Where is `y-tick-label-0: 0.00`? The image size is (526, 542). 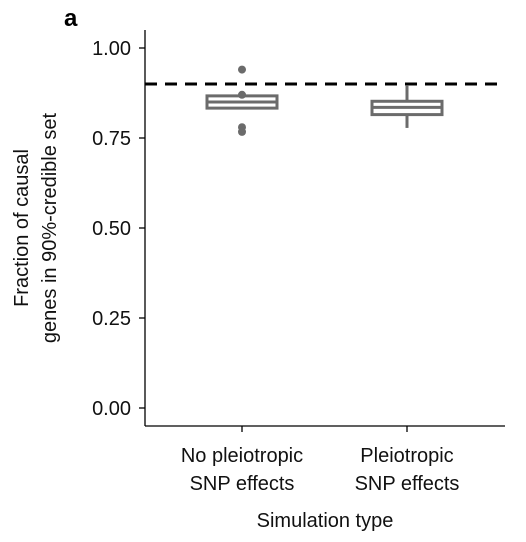 y-tick-label-0: 0.00 is located at coordinates (111, 409).